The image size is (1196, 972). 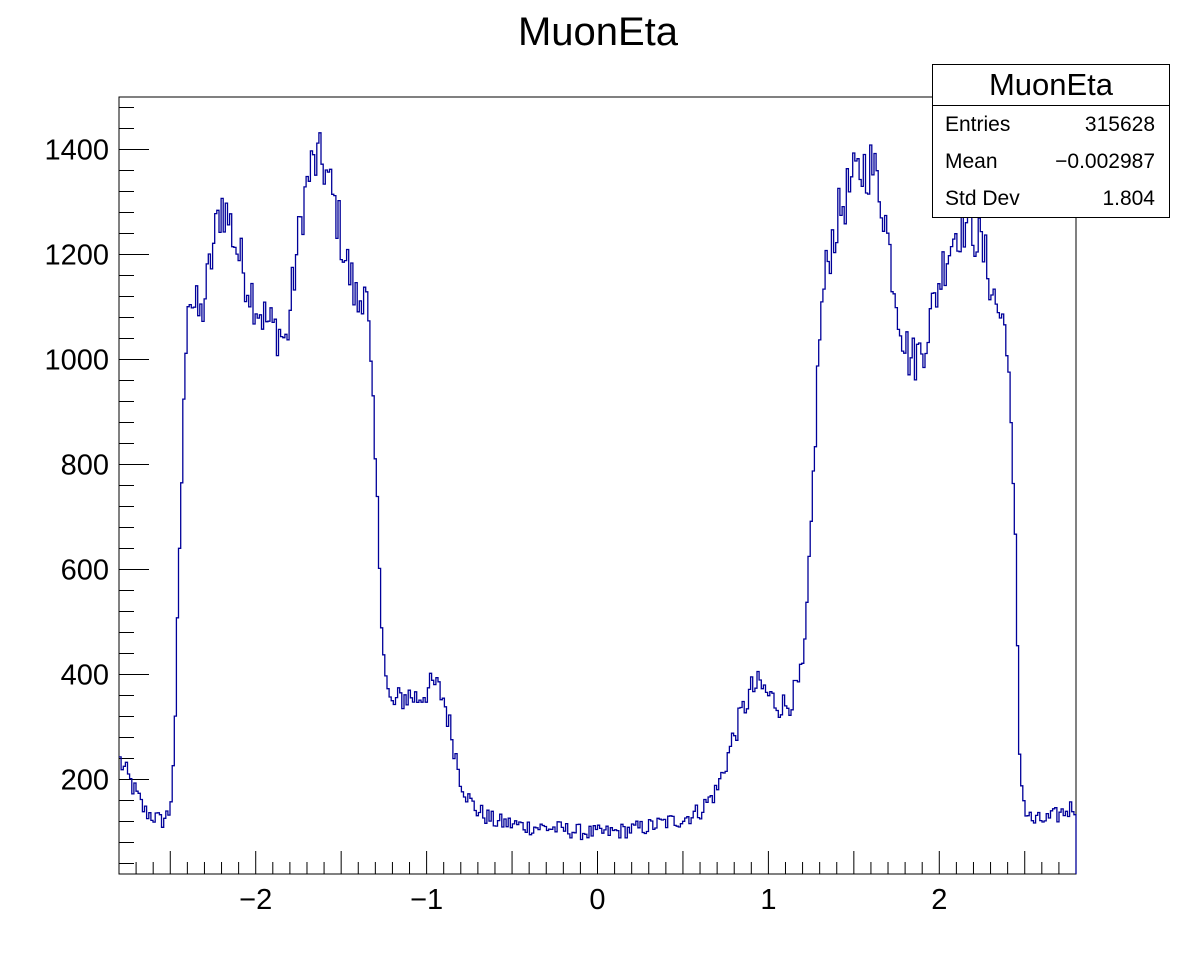 What do you see at coordinates (982, 198) in the screenshot?
I see `stats-std-label: Std Dev` at bounding box center [982, 198].